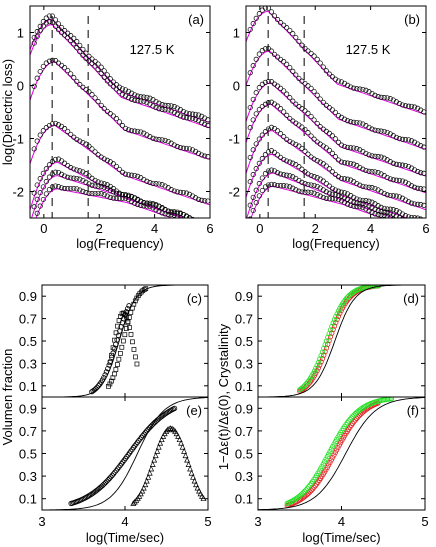 The image size is (436, 547). Describe the element at coordinates (154, 228) in the screenshot. I see `x-tick-label: 4` at that location.